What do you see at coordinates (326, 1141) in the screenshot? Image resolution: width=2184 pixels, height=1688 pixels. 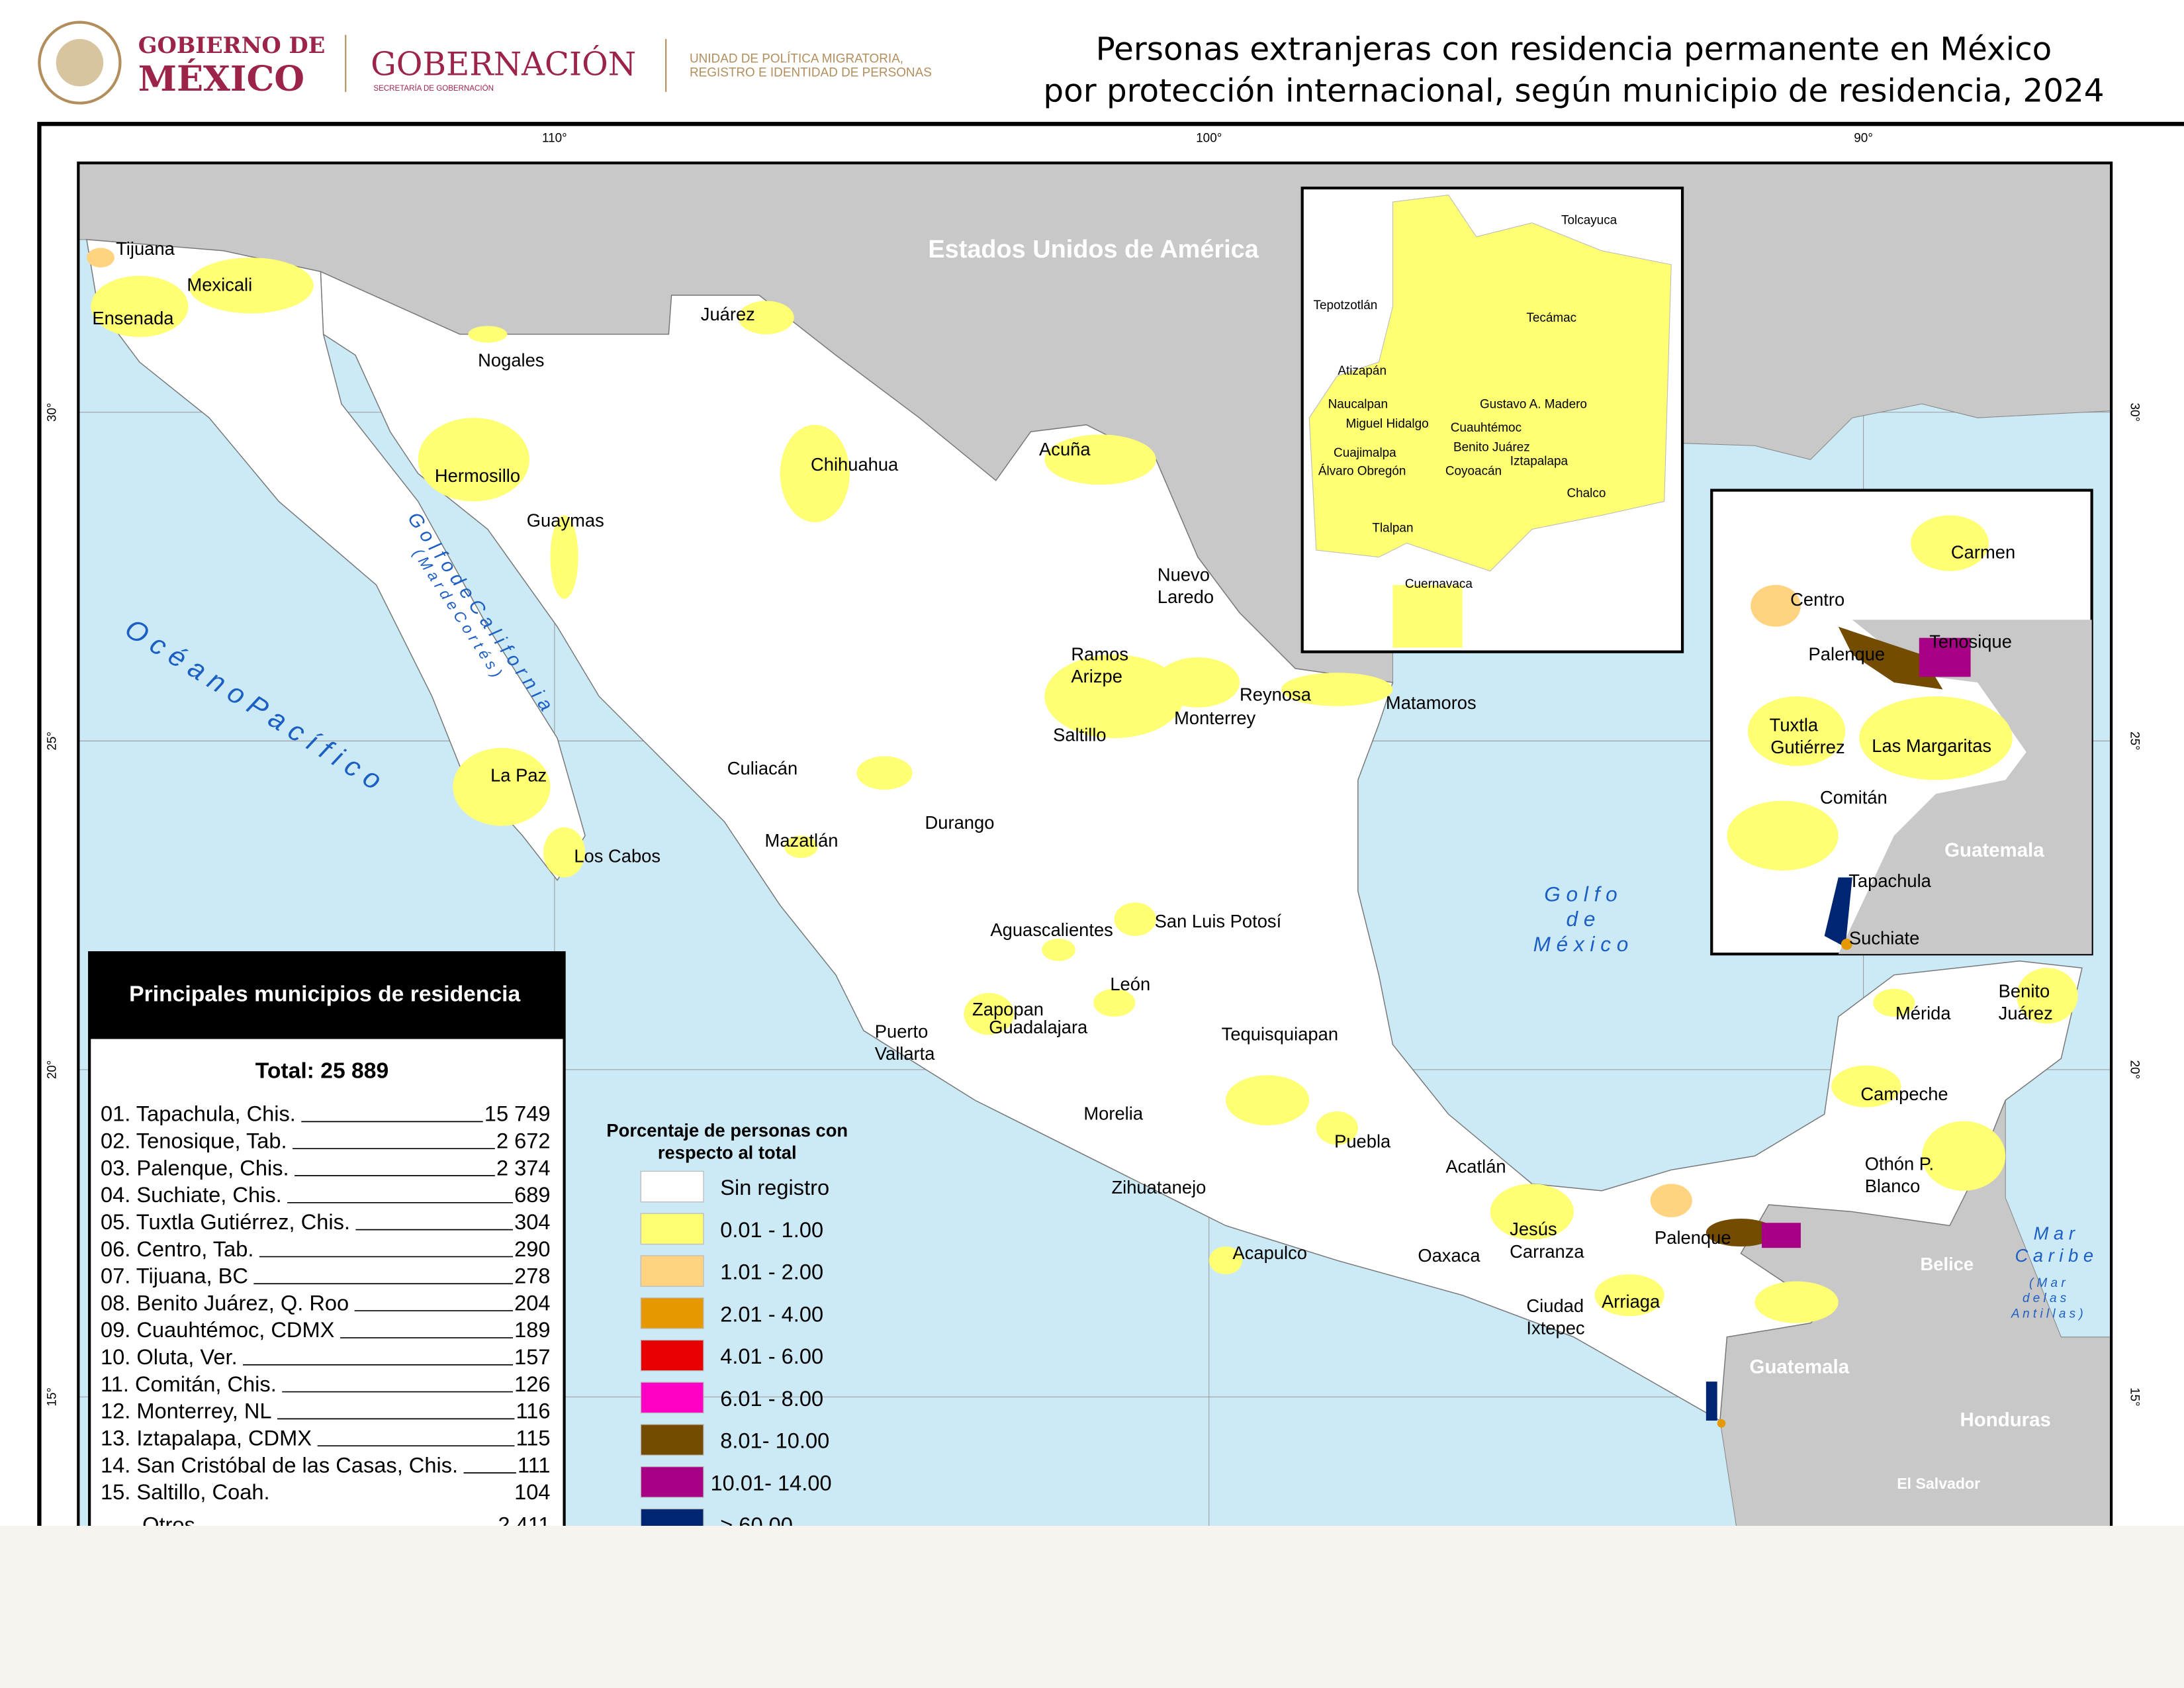 I see `table-row: 02. Tenosique, Tab. 2 672` at bounding box center [326, 1141].